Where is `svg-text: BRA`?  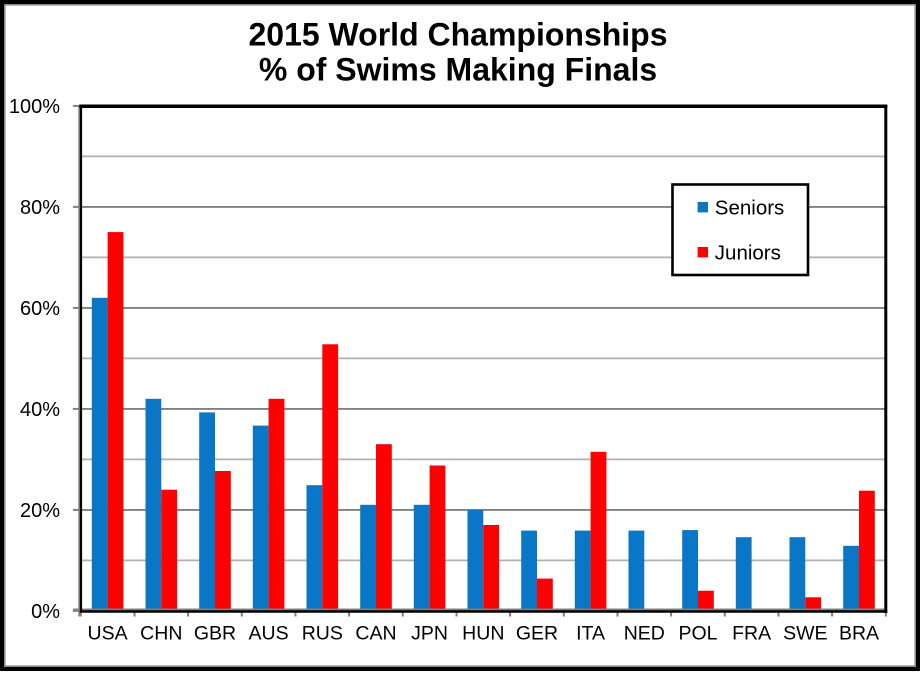 svg-text: BRA is located at coordinates (859, 634).